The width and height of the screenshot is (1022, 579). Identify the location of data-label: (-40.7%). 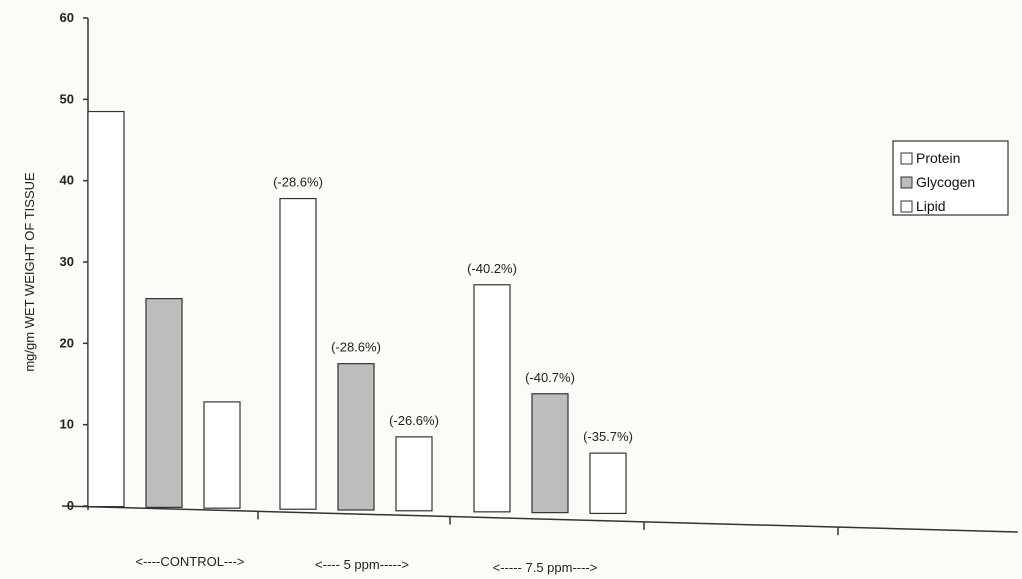
(550, 377).